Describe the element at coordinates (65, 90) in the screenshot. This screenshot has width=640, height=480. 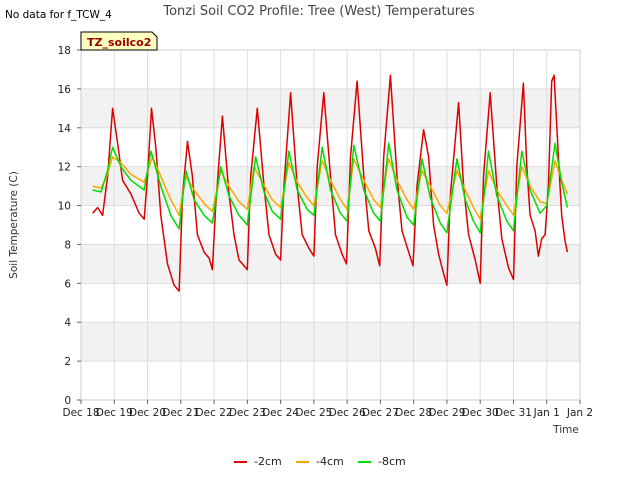
I see `y-tick-label: 16` at that location.